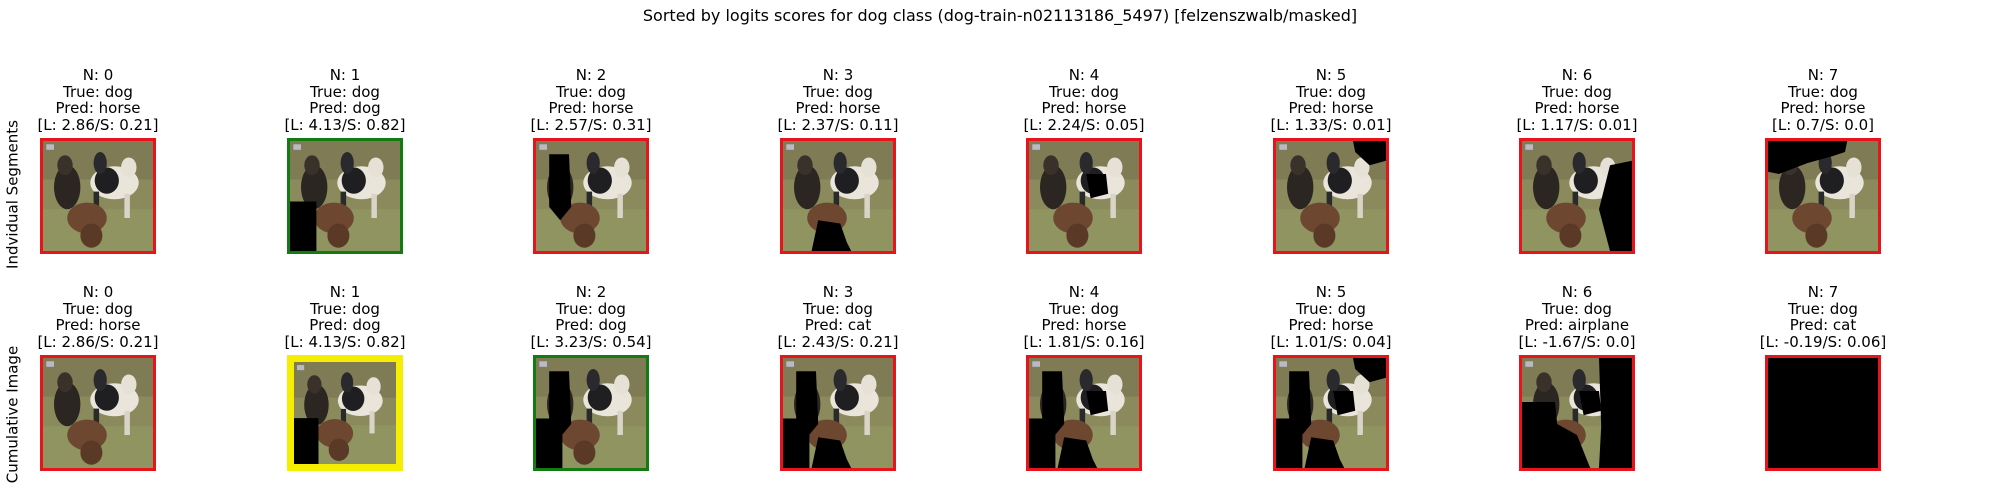 This screenshot has width=2000, height=500. I want to click on predicted-label: Pred: dog, so click(591, 325).